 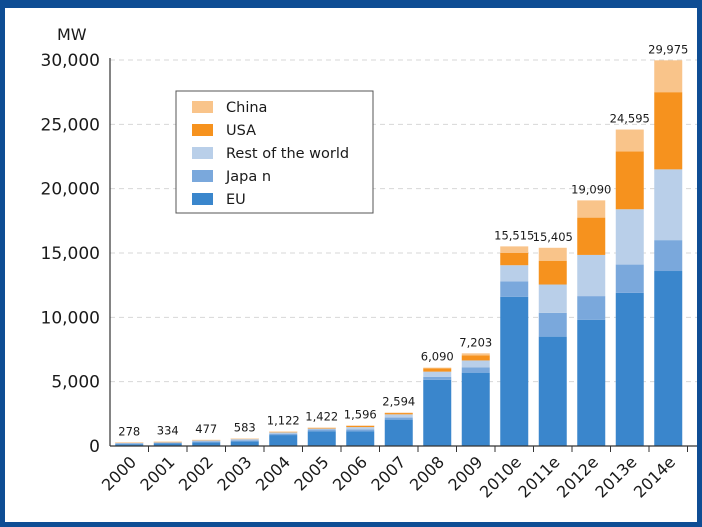 I want to click on bar-japa-n-2013e, so click(x=629, y=278).